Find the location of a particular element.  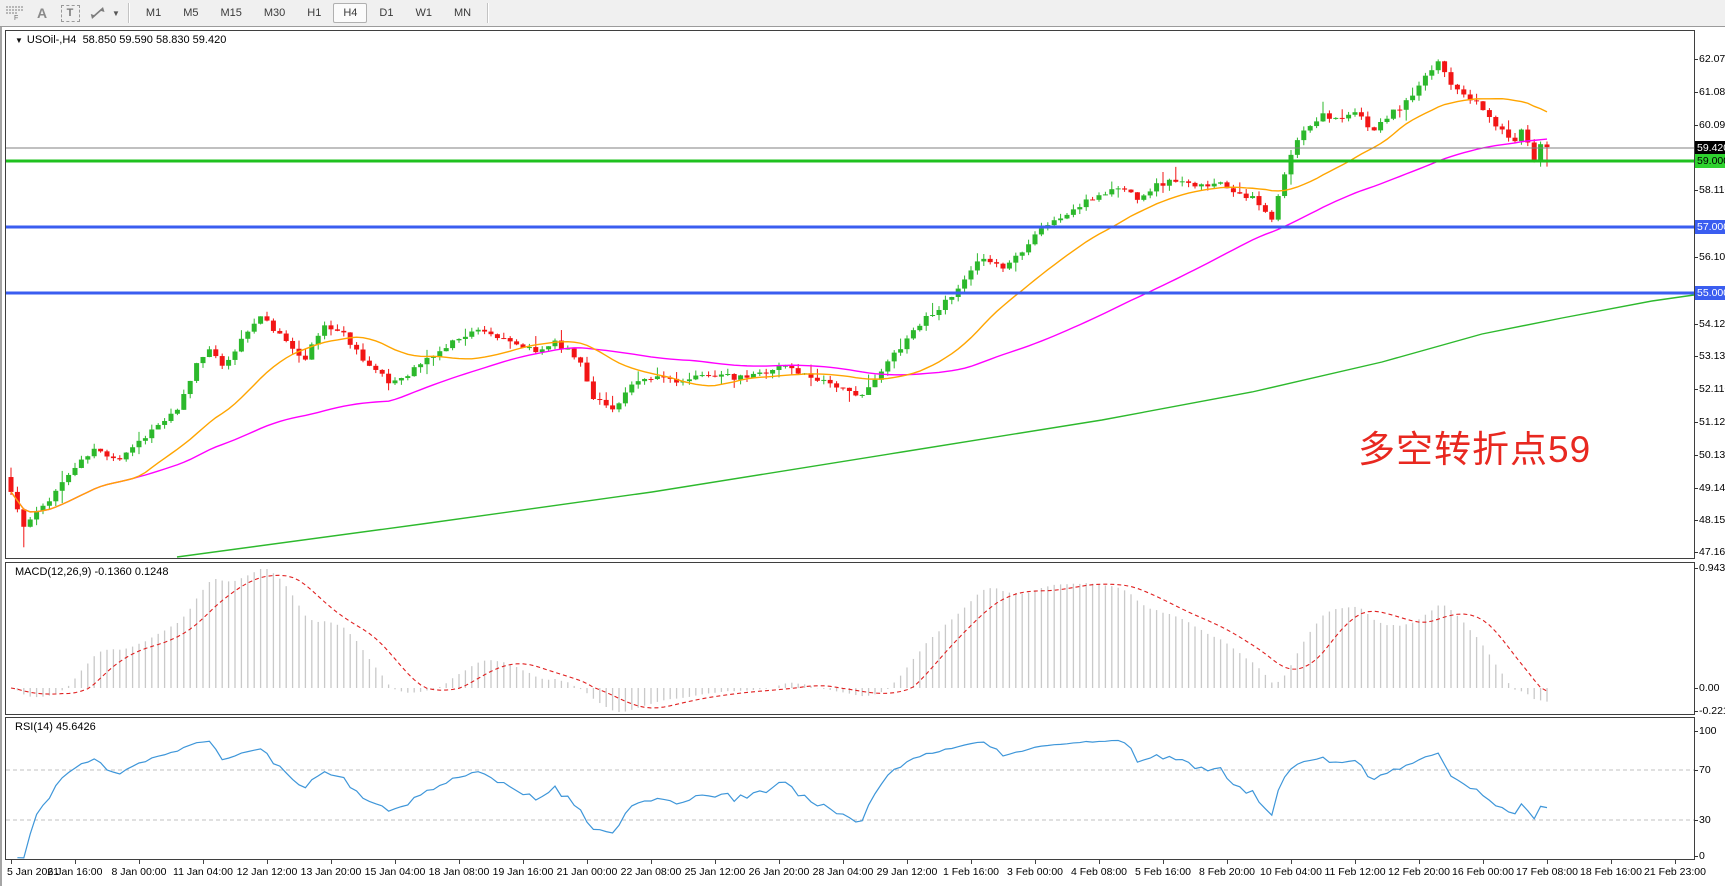

chart-title: ▼ USOil-,H4 58.850 59.590 58.830 59.420 is located at coordinates (120, 40).